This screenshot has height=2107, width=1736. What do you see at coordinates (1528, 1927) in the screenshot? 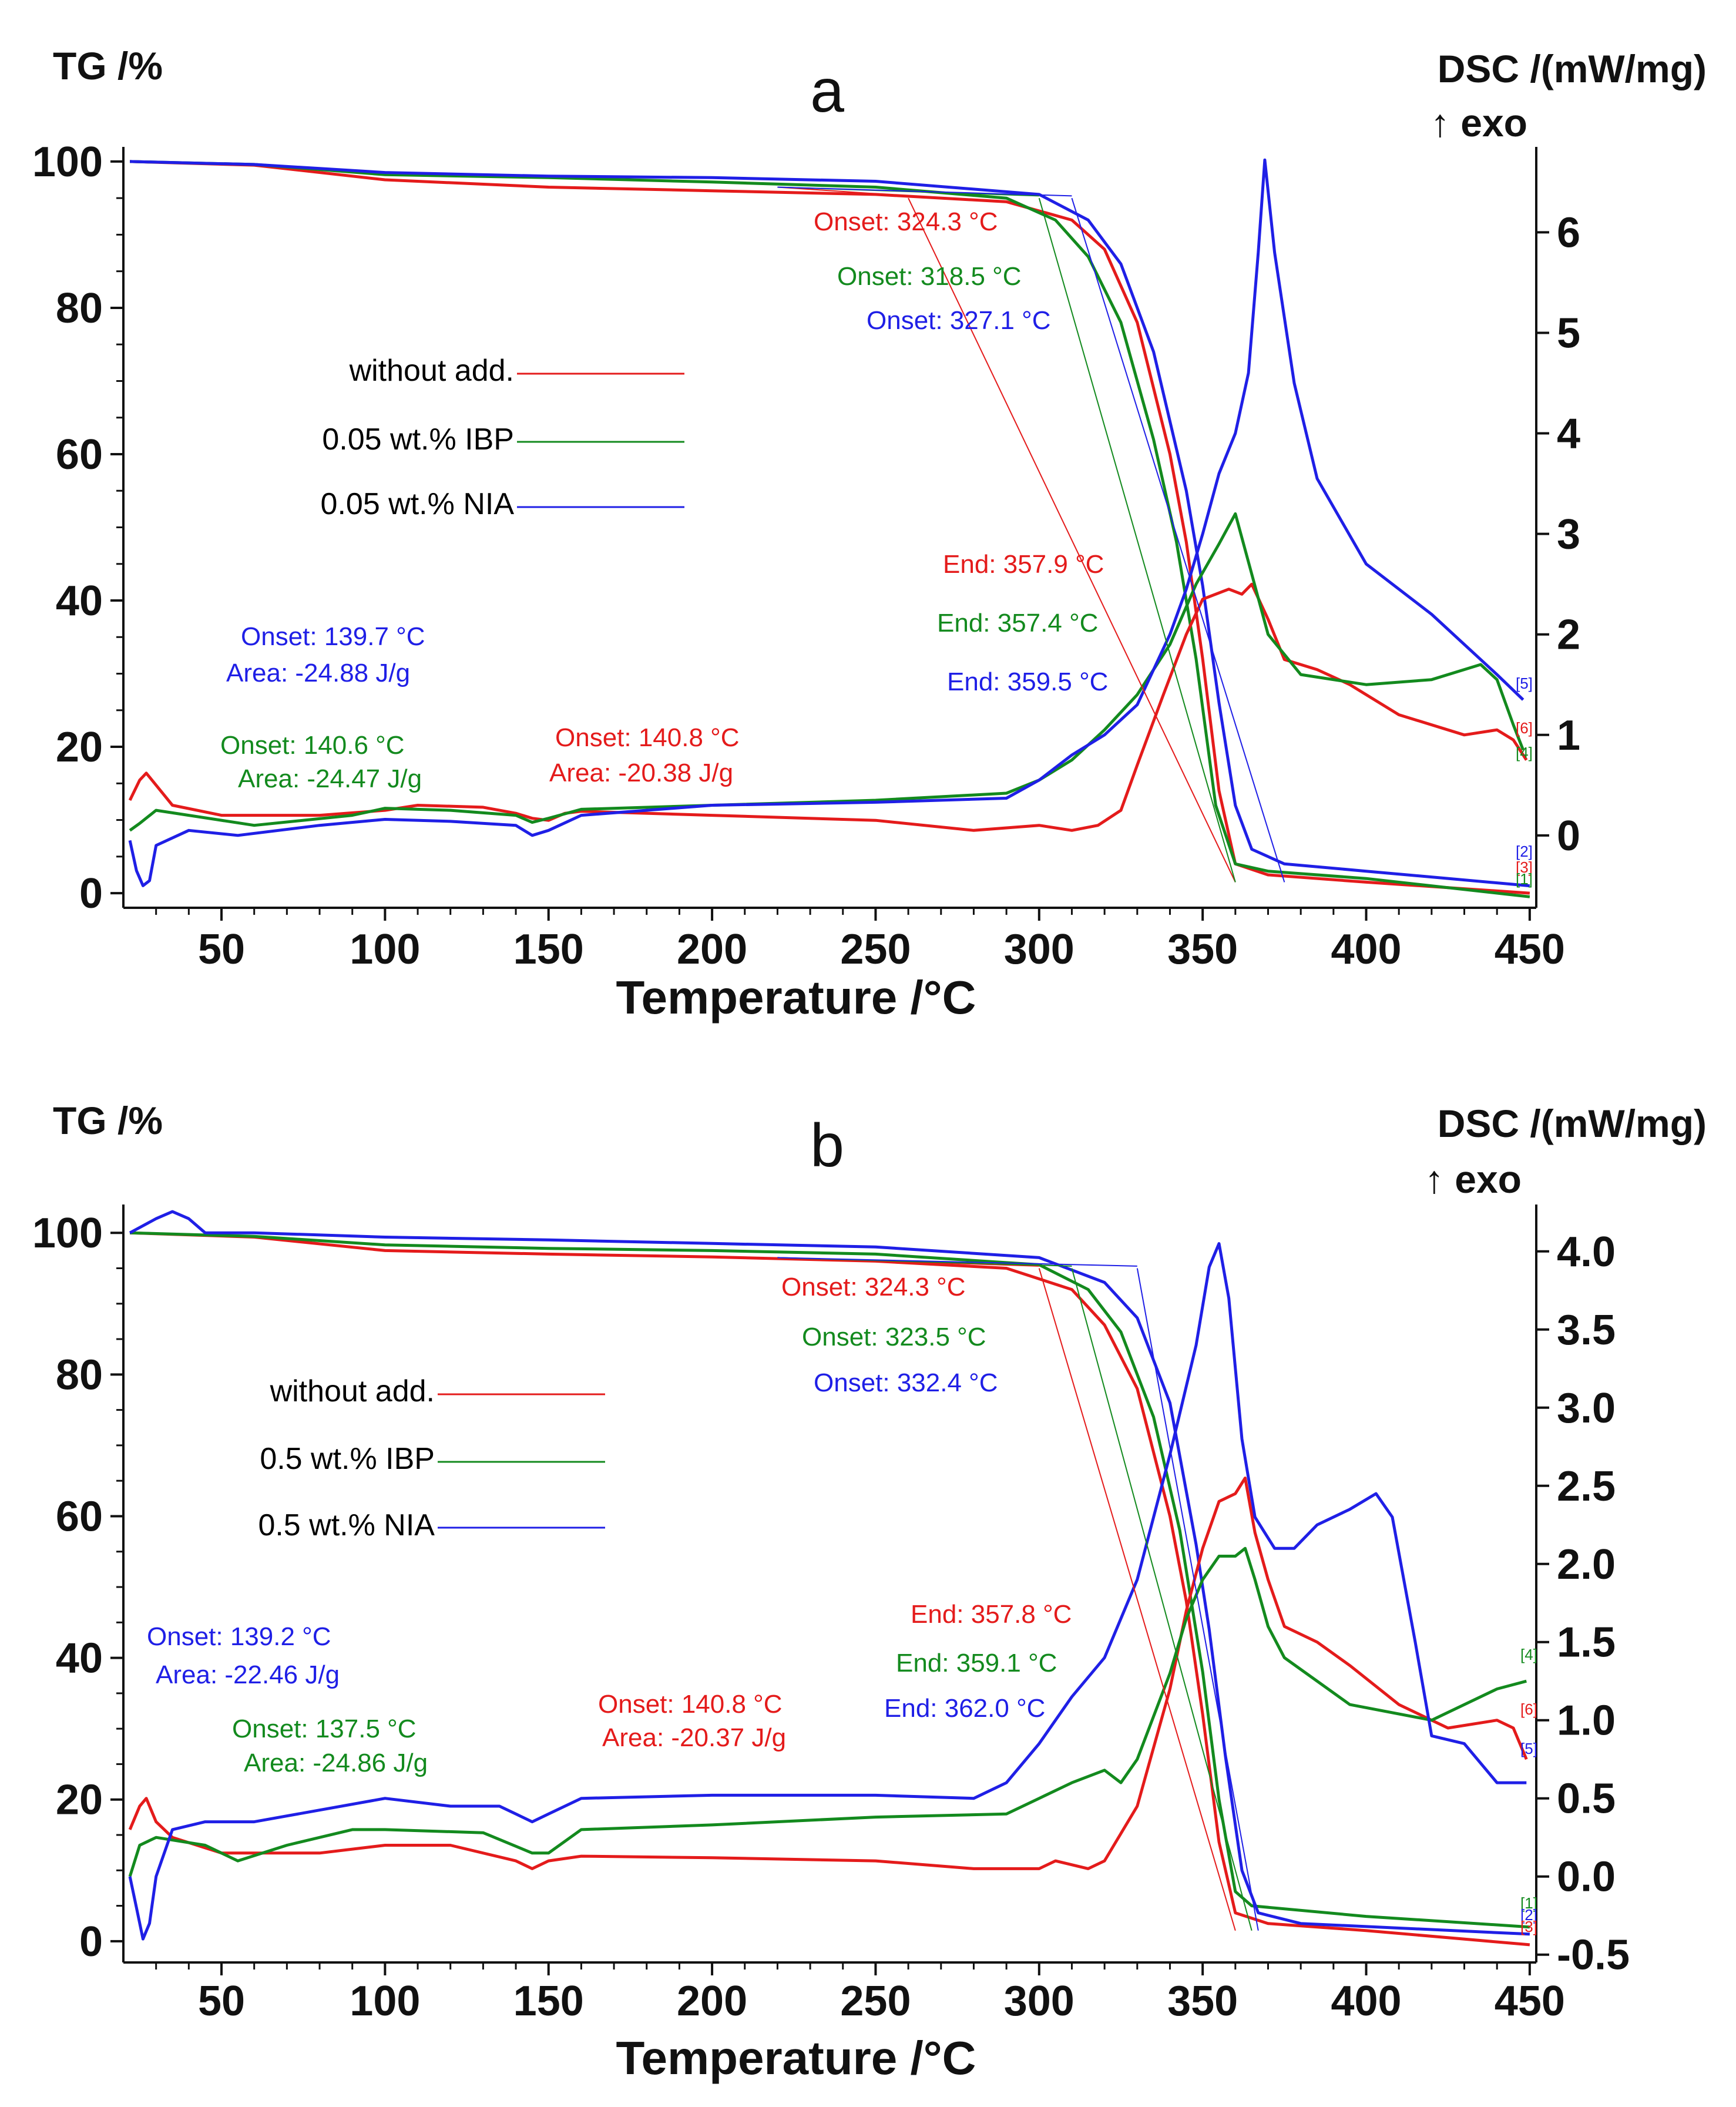
I see `panel-b-end-tag-3: [3]` at bounding box center [1528, 1927].